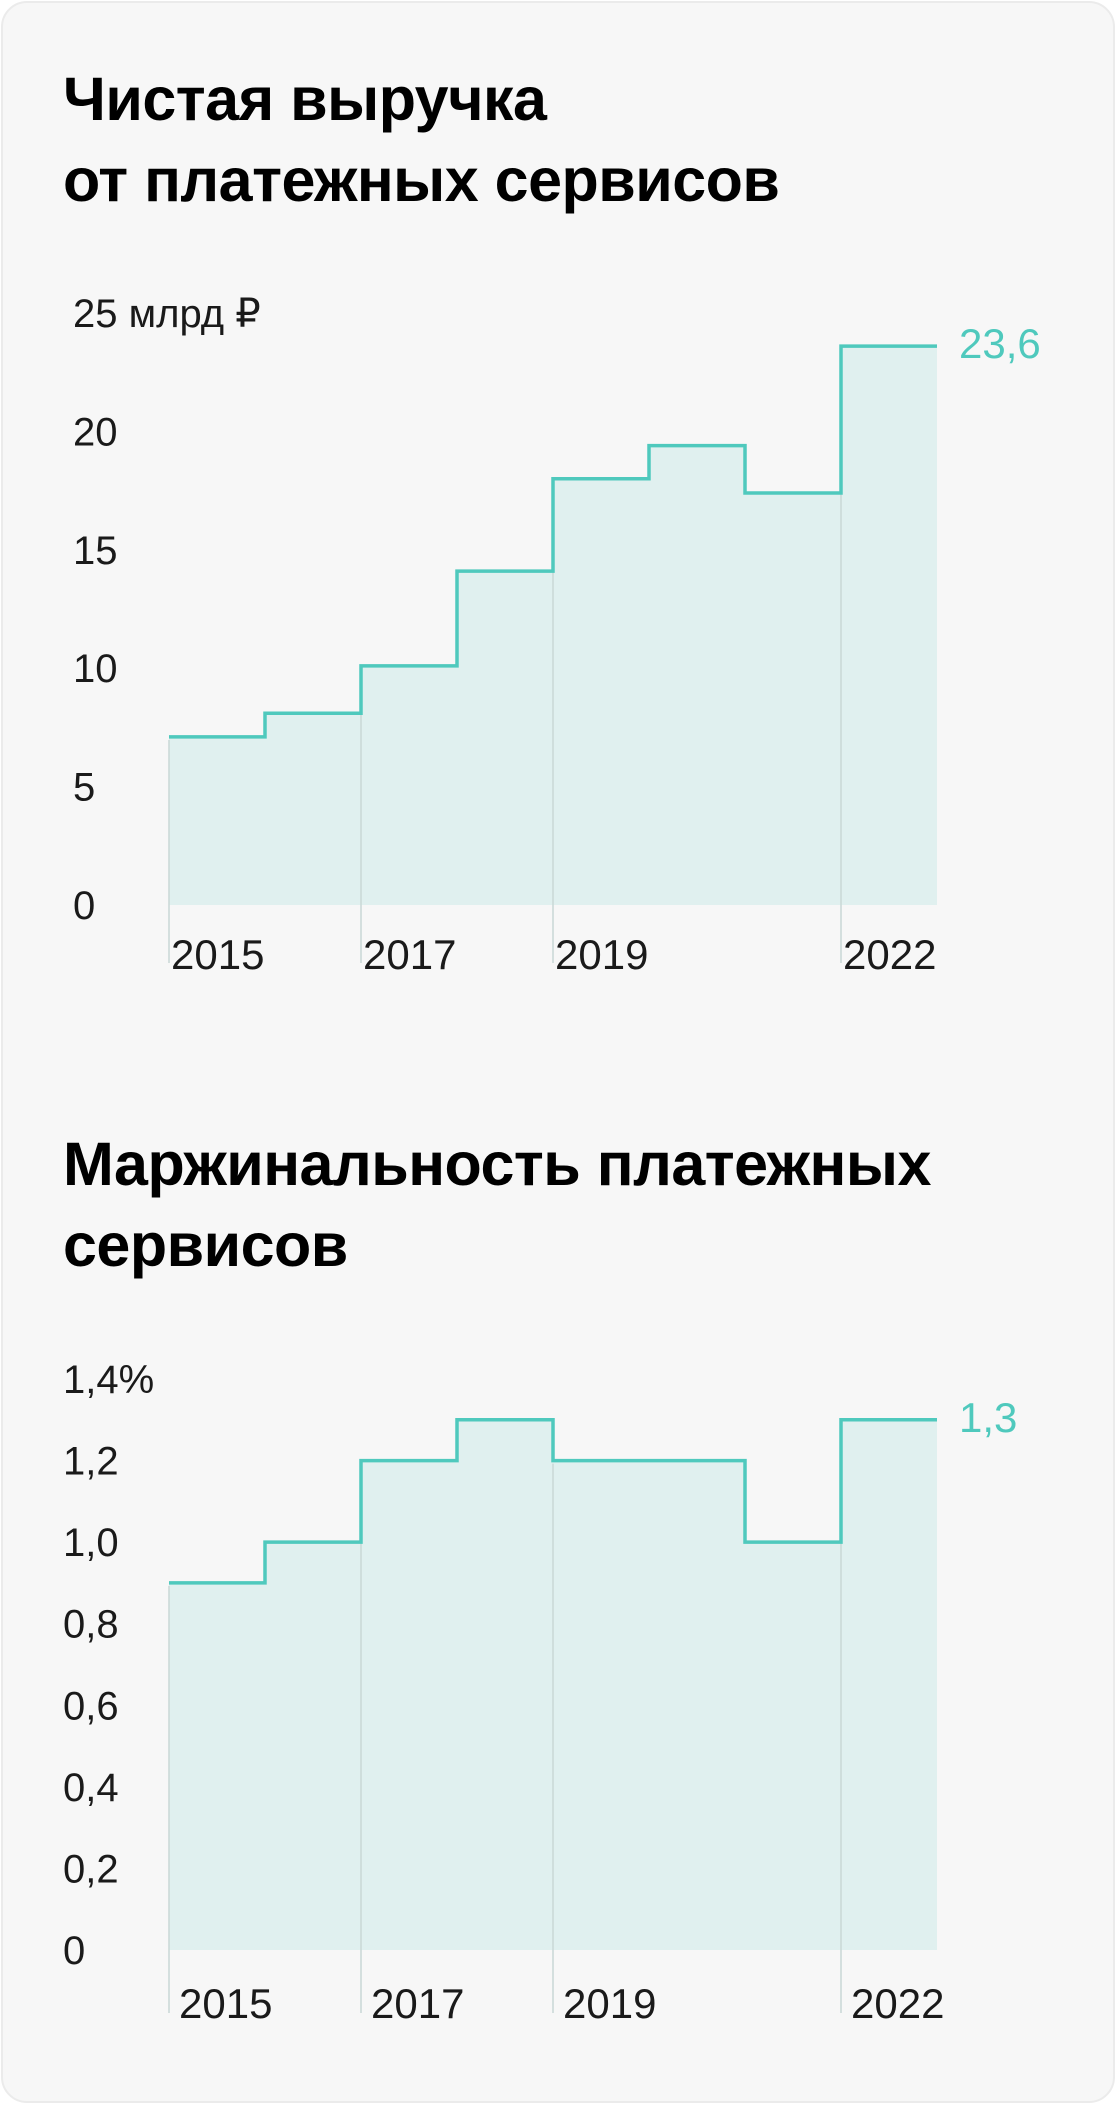 The height and width of the screenshot is (2108, 1120). I want to click on title-line: Маржинальность платежных, so click(497, 1164).